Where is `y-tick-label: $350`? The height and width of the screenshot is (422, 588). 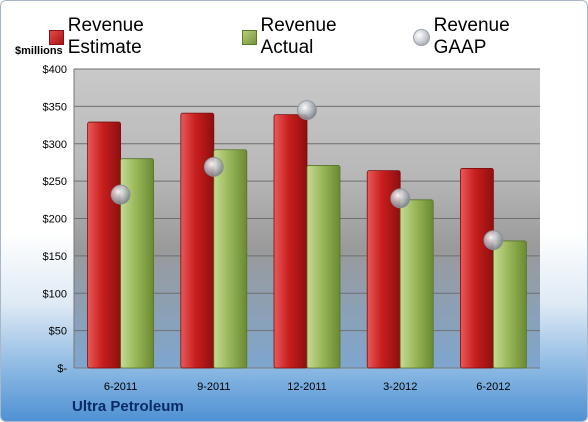 y-tick-label: $350 is located at coordinates (55, 107).